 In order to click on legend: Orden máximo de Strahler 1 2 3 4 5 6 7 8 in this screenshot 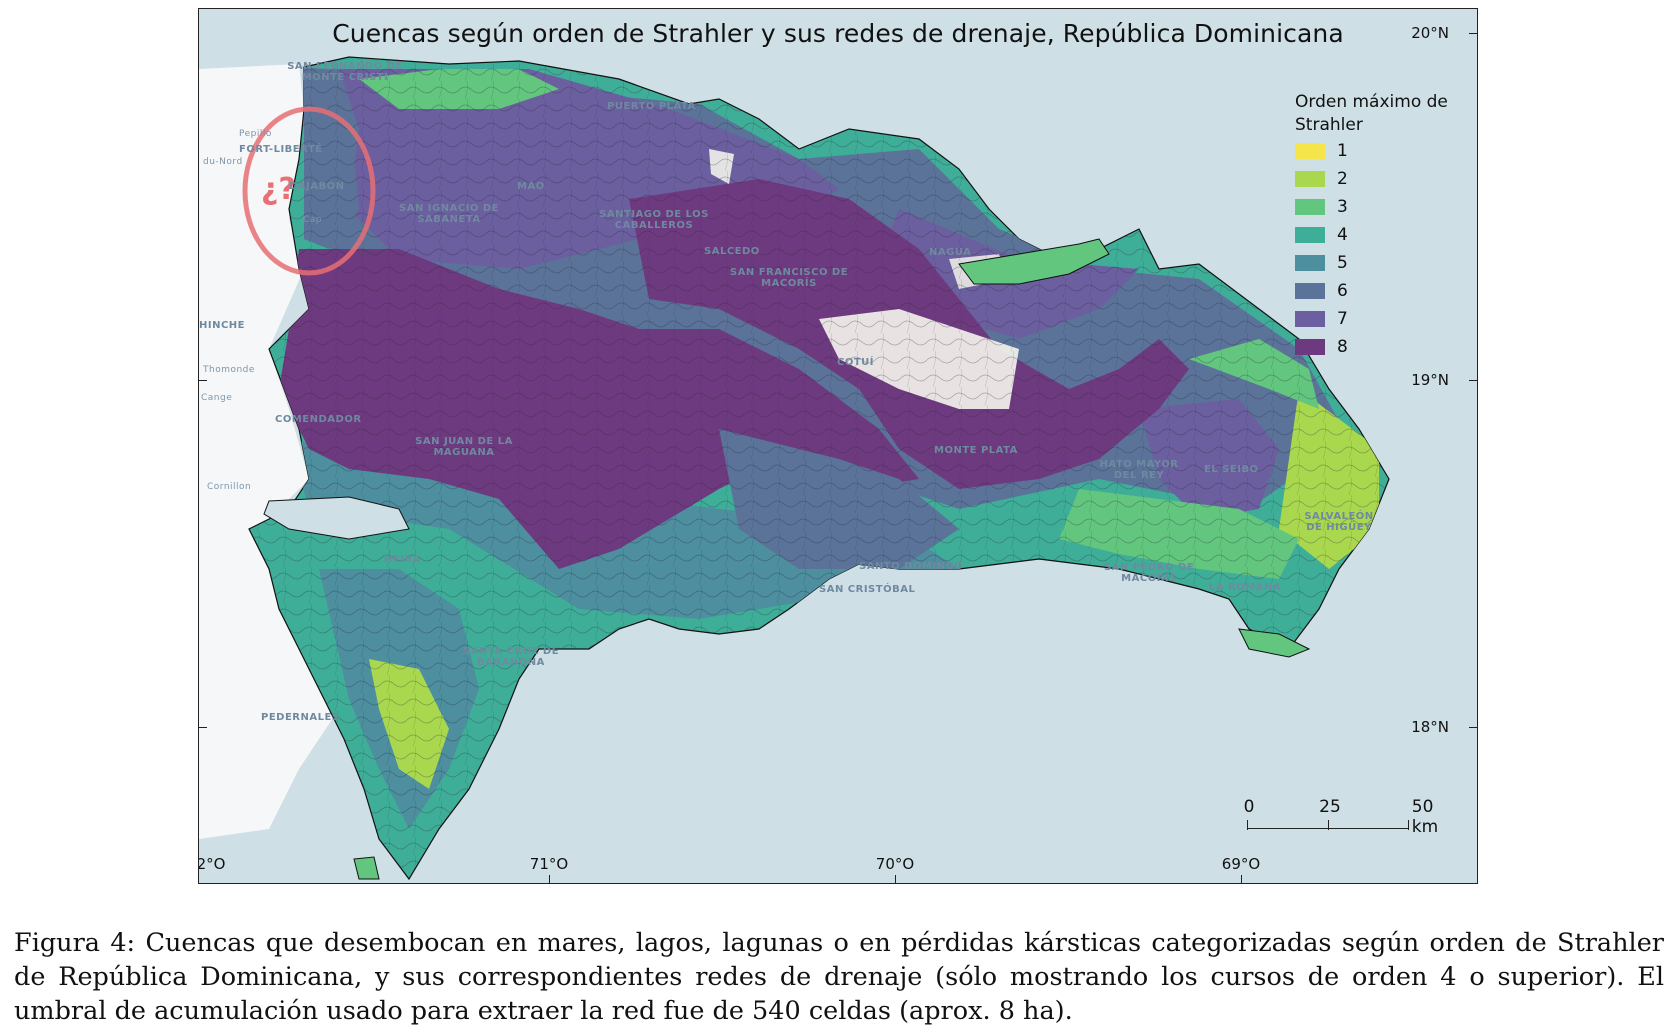, I will do `click(1380, 226)`.